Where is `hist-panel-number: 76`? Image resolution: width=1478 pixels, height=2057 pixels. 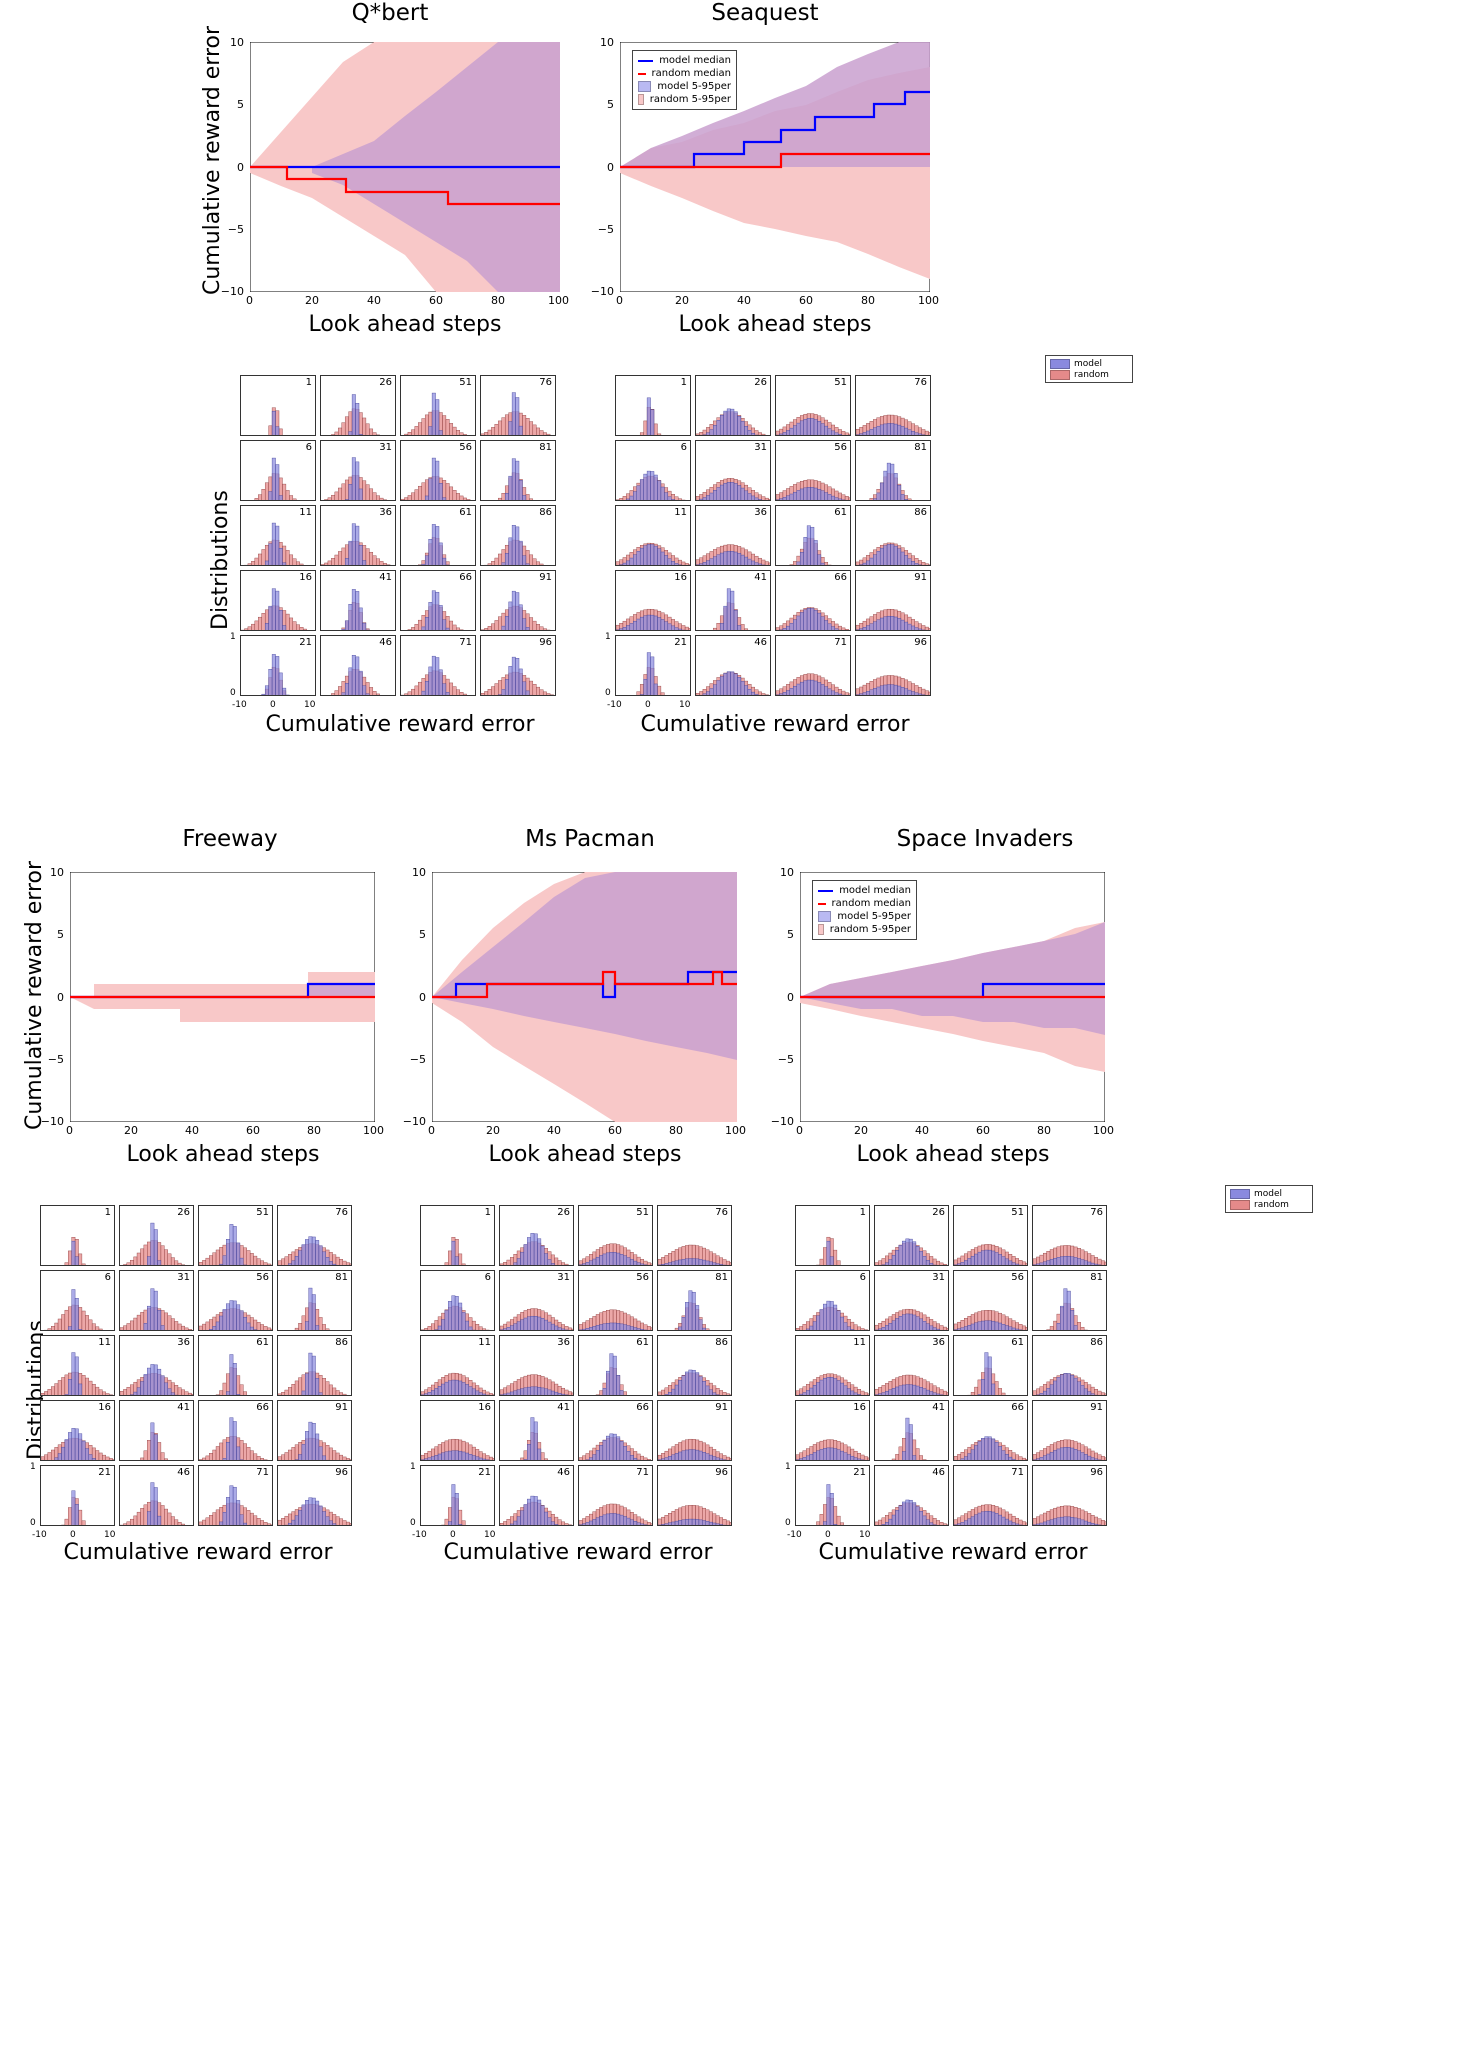
hist-panel-number: 76 is located at coordinates (1096, 1212).